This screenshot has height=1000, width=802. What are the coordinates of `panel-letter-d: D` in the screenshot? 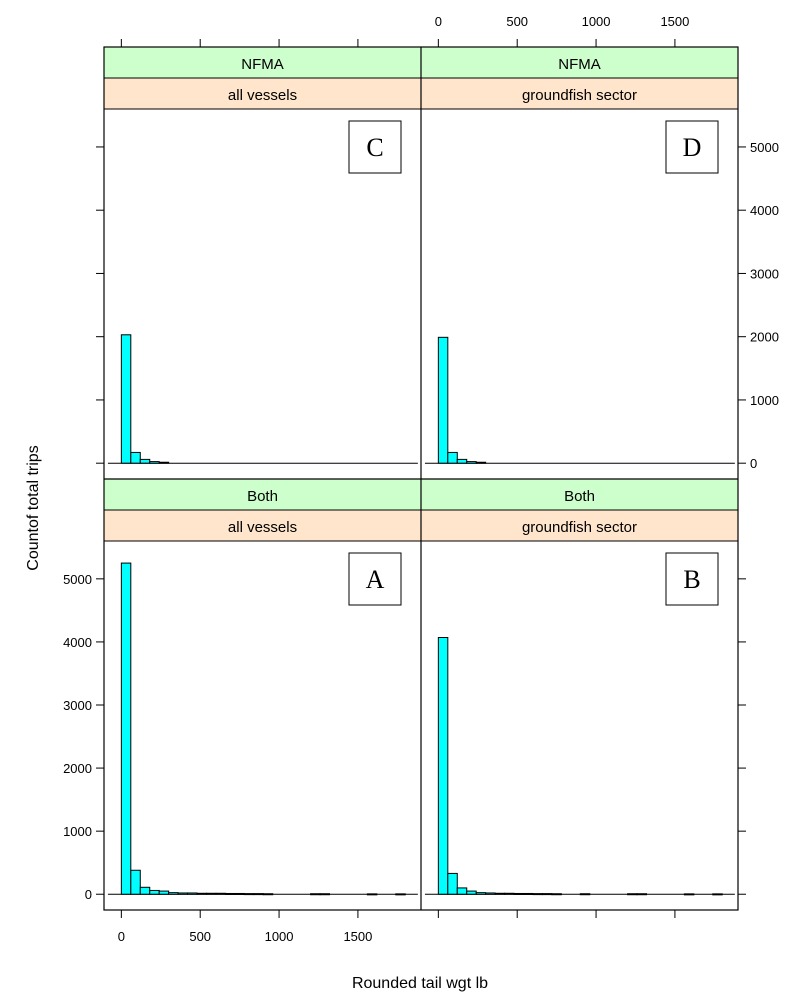 It's located at (692, 147).